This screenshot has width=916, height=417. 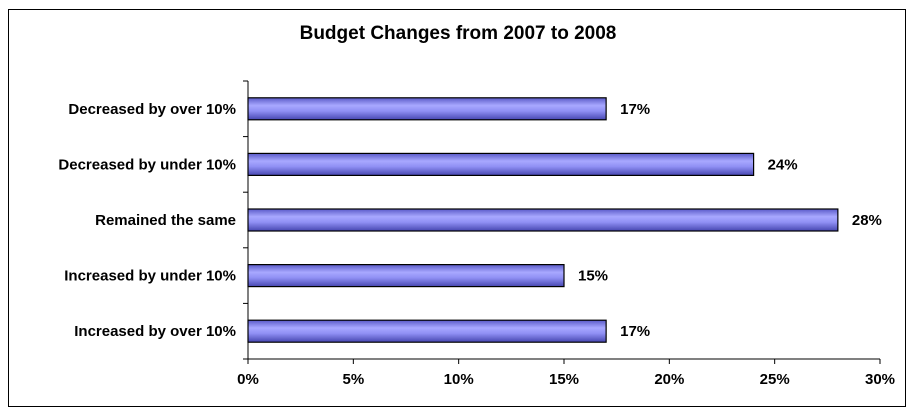 What do you see at coordinates (564, 379) in the screenshot?
I see `x-tick-label-3: 15%` at bounding box center [564, 379].